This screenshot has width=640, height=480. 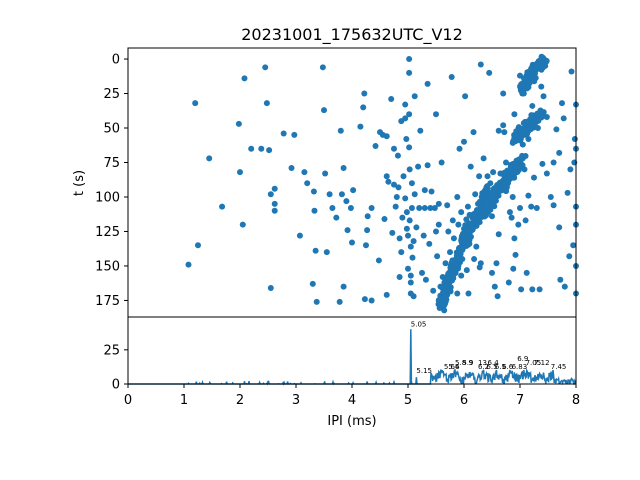 I want to click on peak-label: 6.2, so click(x=483, y=367).